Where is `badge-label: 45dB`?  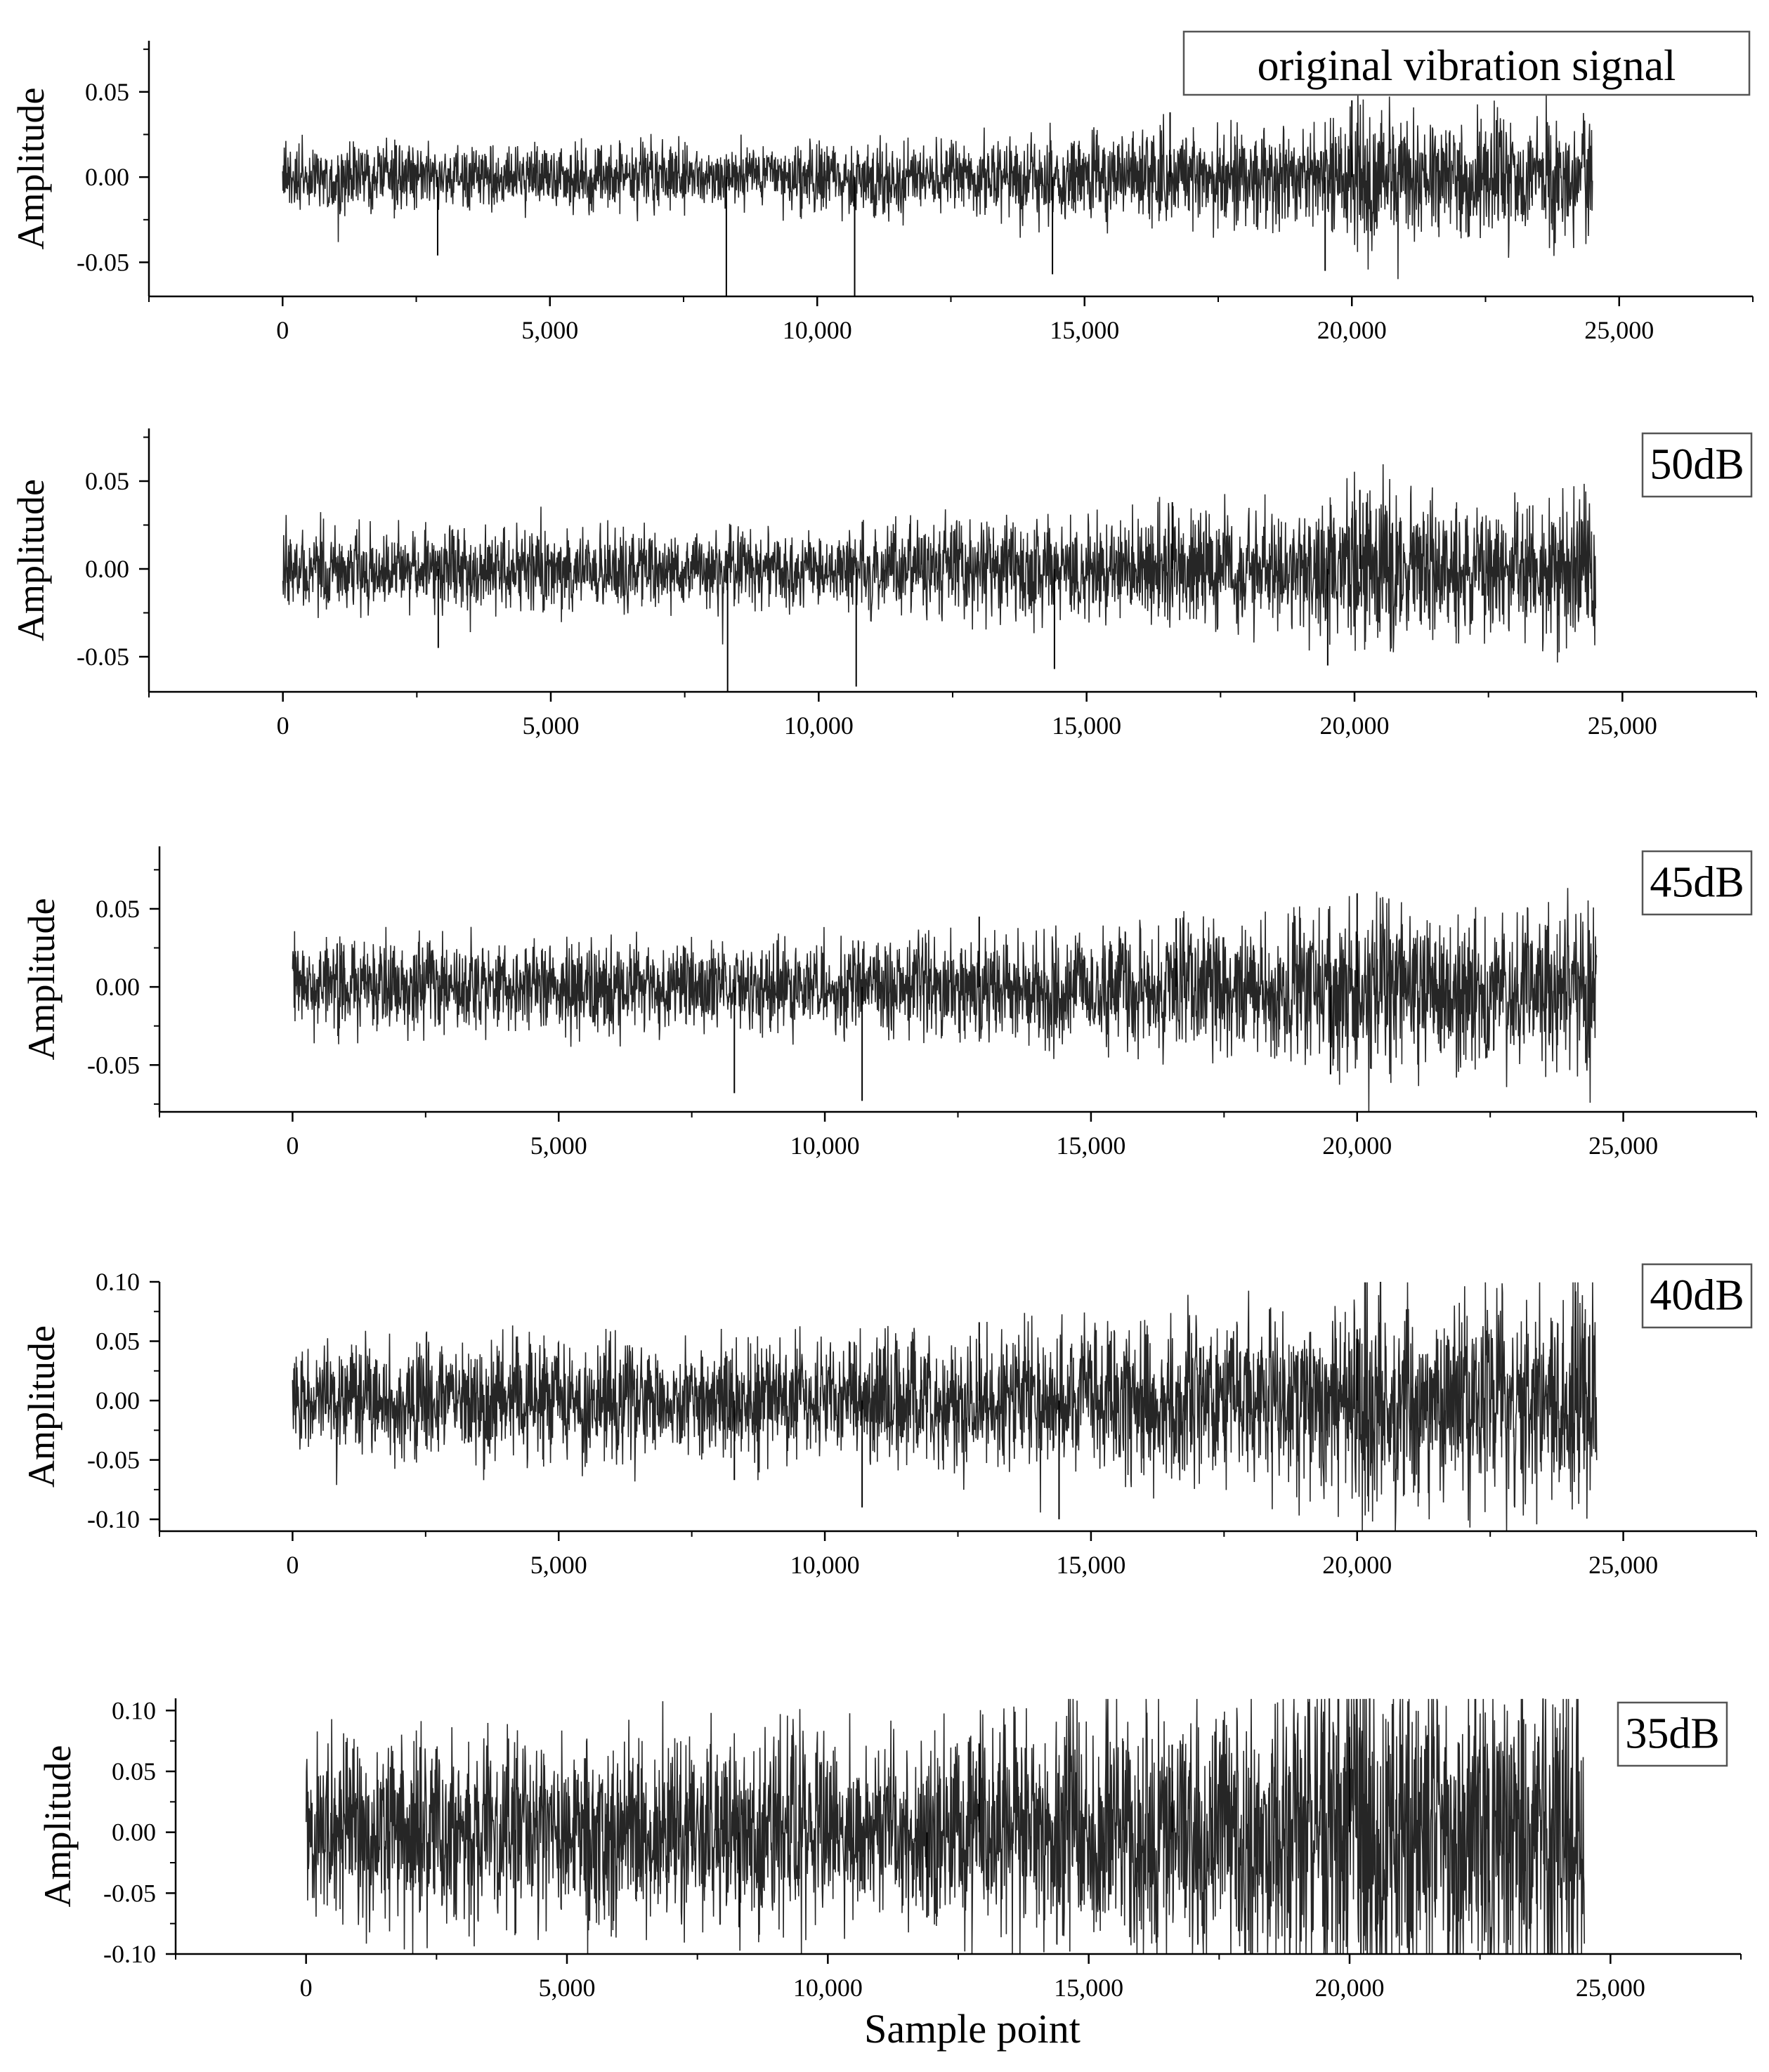
badge-label: 45dB is located at coordinates (1697, 883).